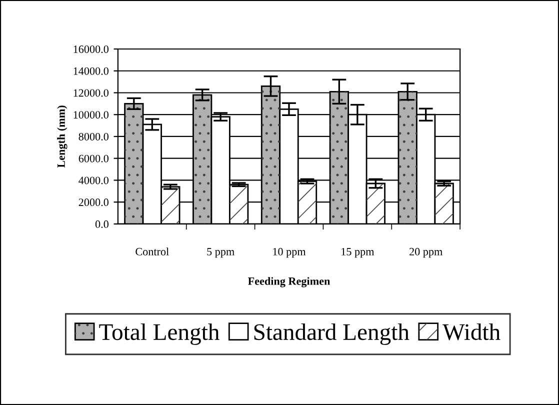 The image size is (559, 405). I want to click on y-tick-label: 10000.0, so click(91, 115).